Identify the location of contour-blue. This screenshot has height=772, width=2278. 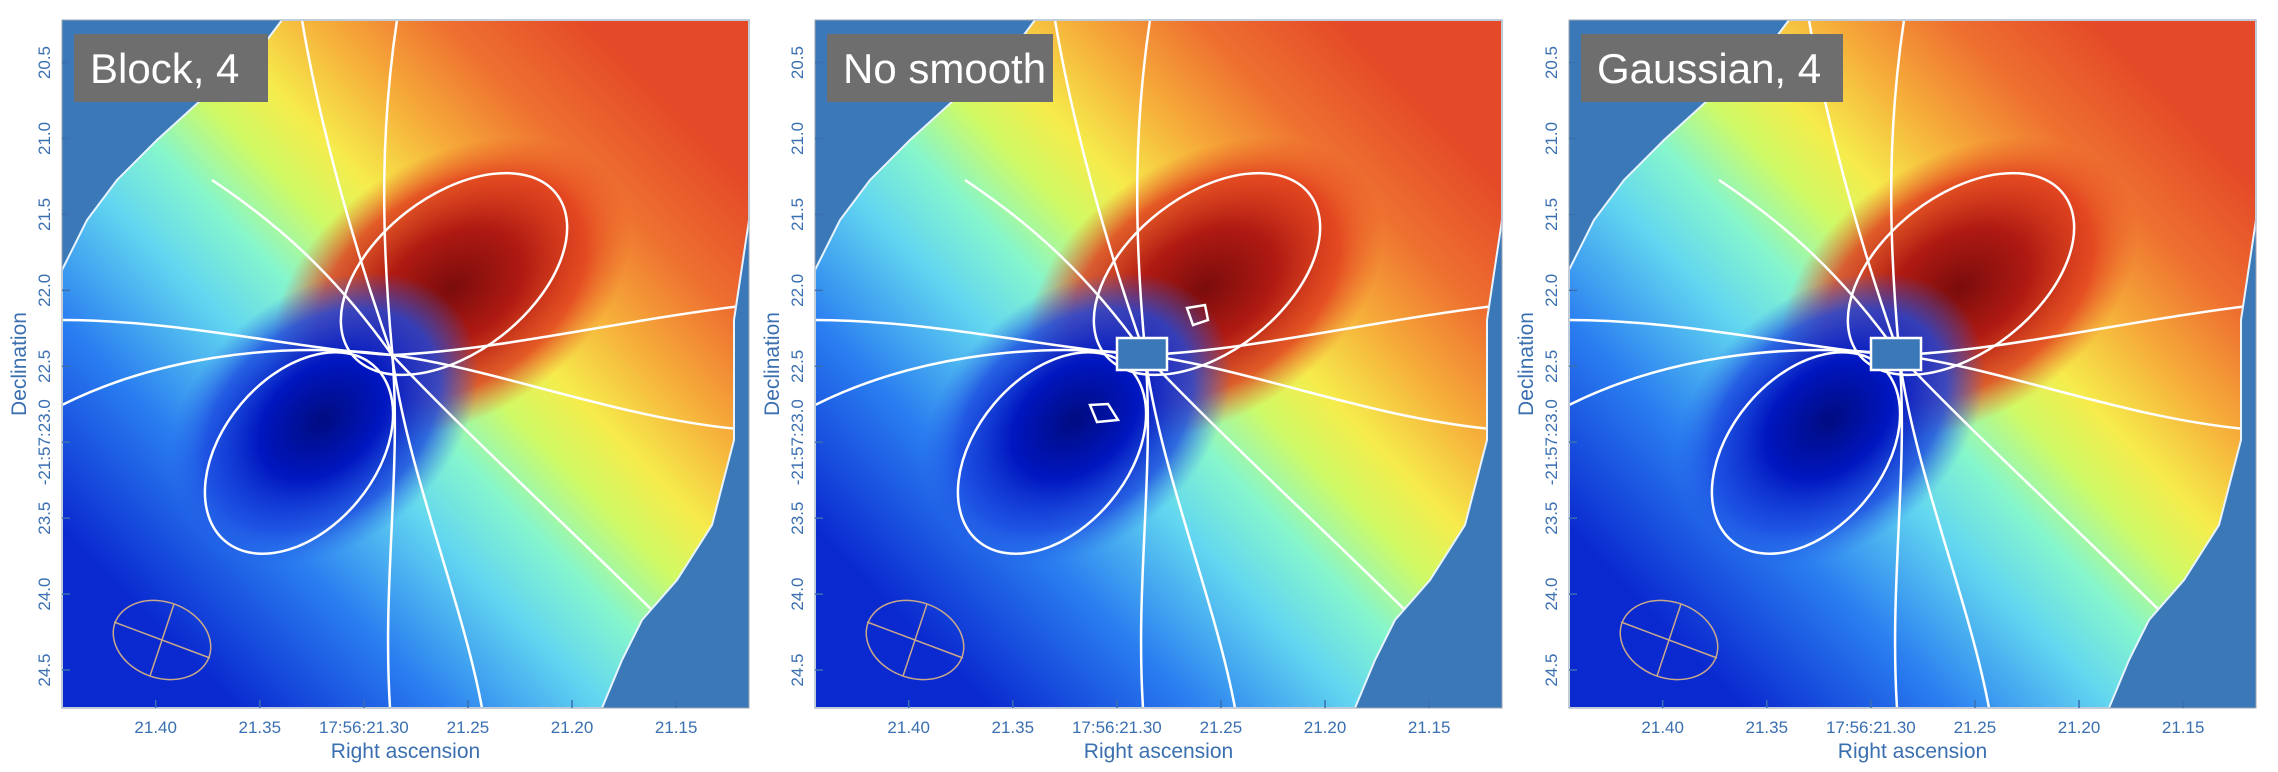
(299, 453).